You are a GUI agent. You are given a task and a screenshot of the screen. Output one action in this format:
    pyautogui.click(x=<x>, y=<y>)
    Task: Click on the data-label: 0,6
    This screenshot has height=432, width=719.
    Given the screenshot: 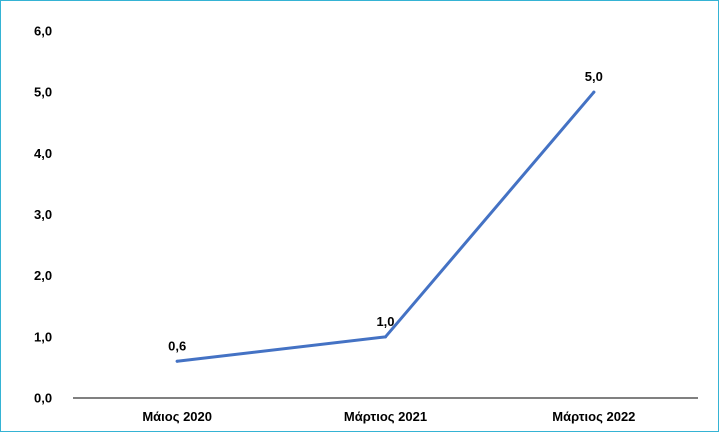 What is the action you would take?
    pyautogui.click(x=177, y=345)
    